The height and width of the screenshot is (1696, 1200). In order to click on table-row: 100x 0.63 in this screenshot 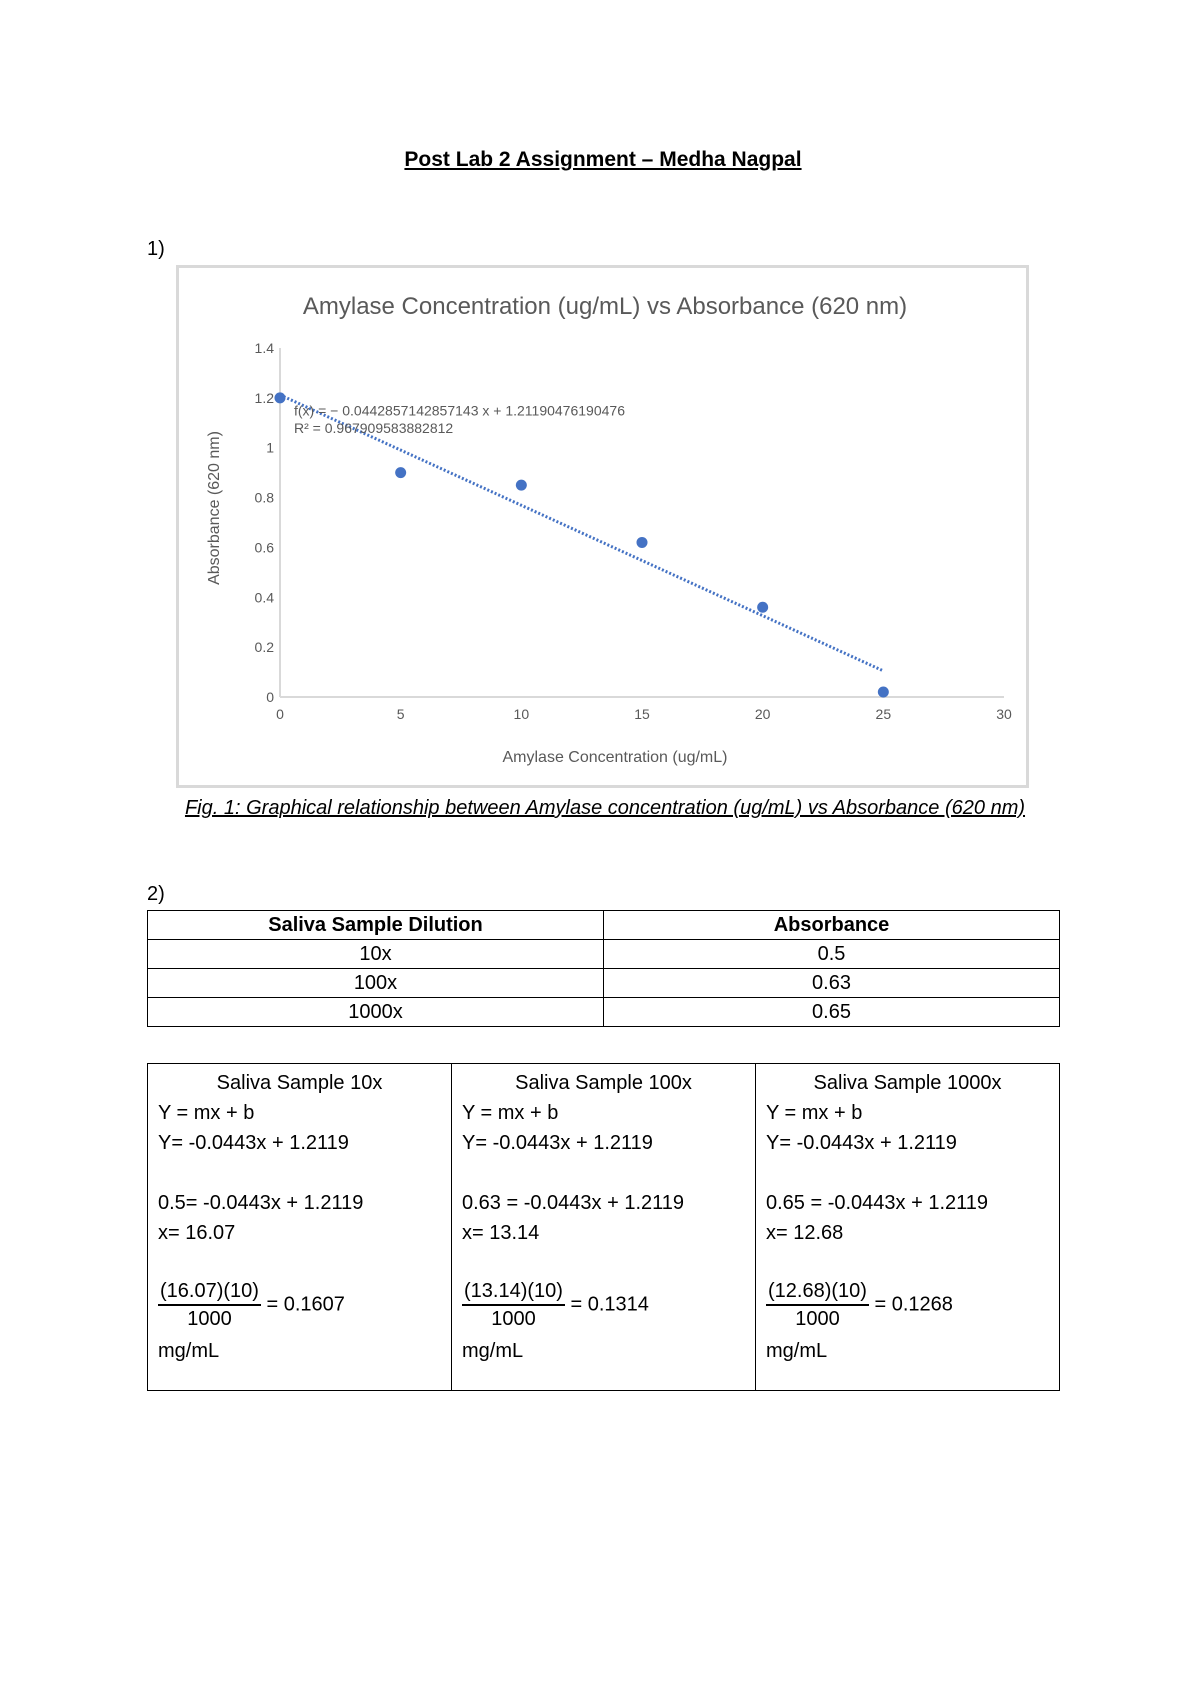, I will do `click(603, 983)`.